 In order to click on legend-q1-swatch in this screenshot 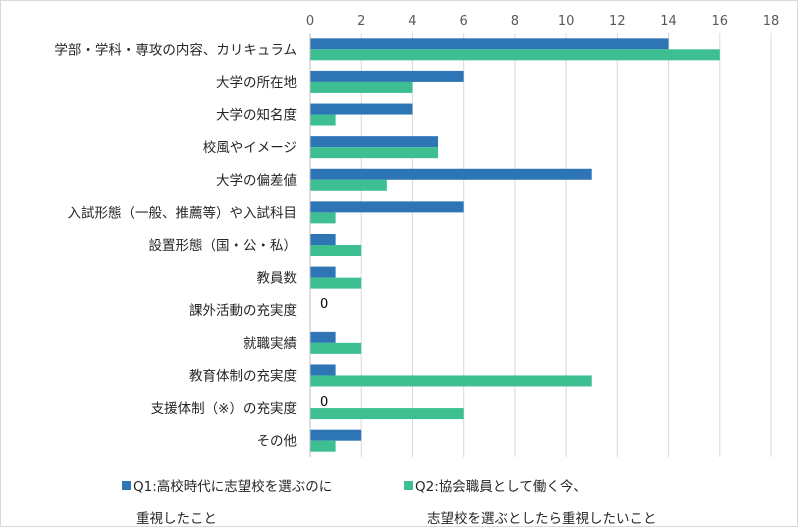, I will do `click(126, 485)`.